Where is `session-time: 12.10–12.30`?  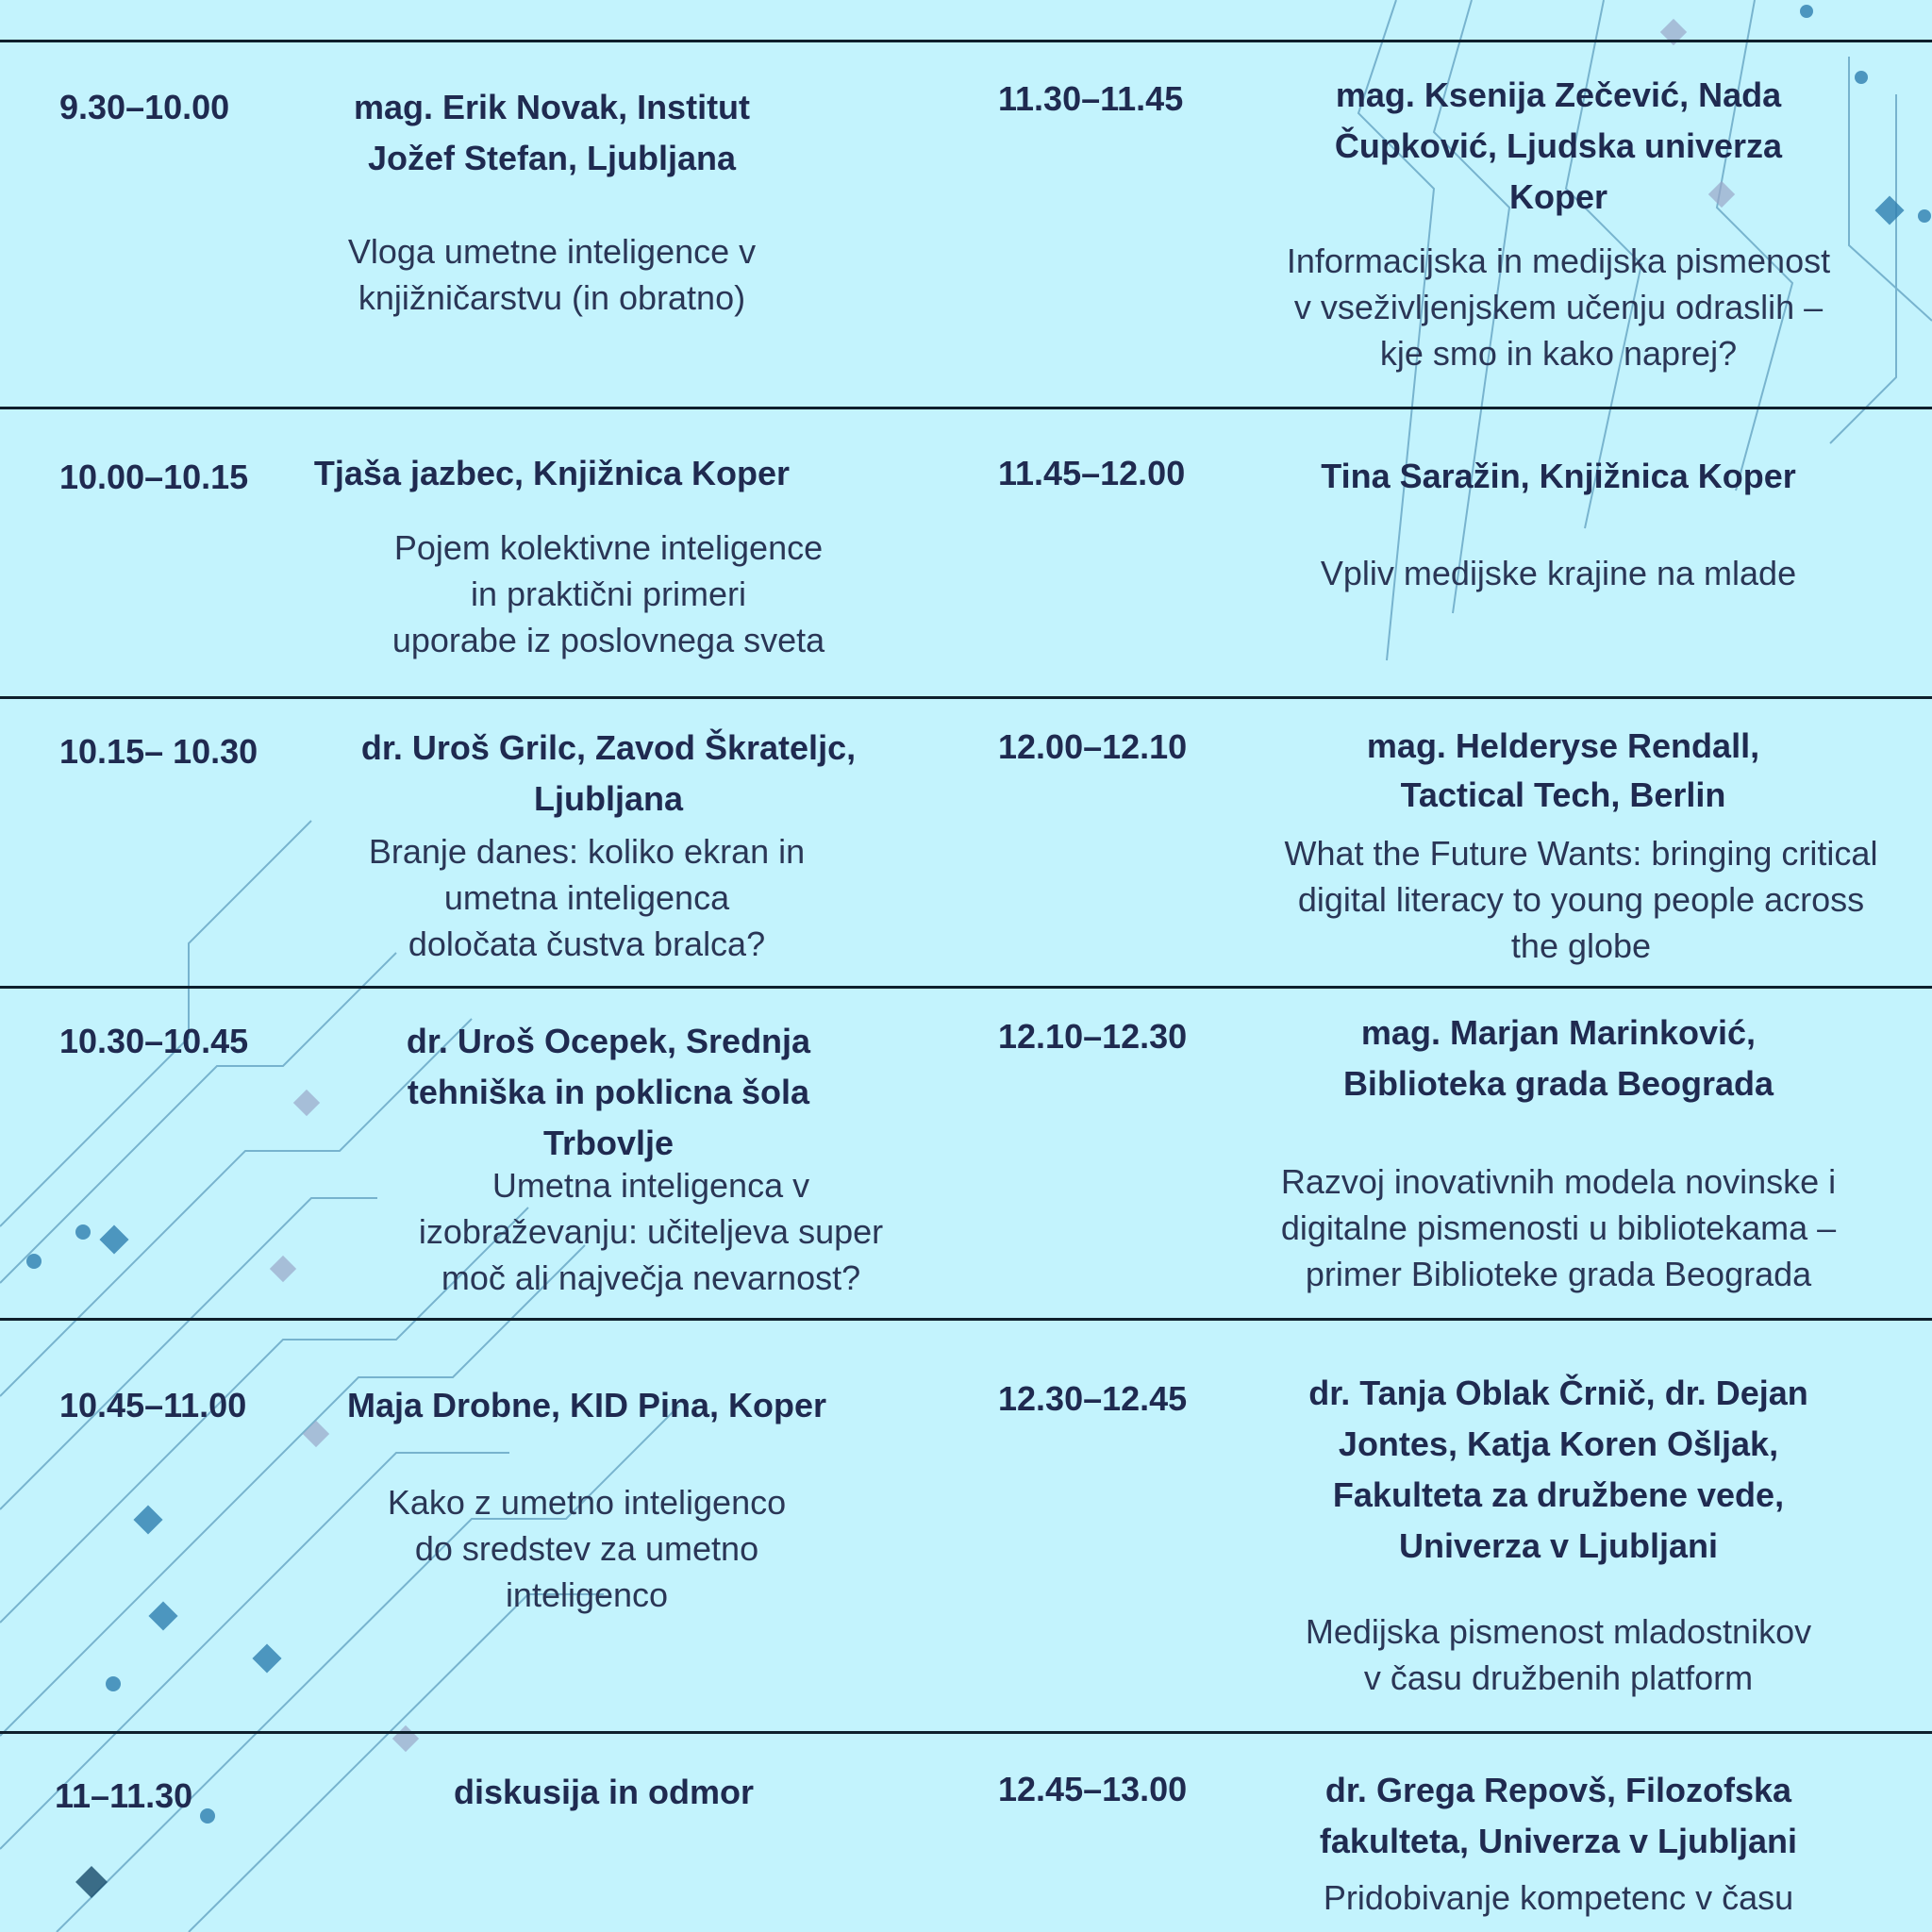 session-time: 12.10–12.30 is located at coordinates (1093, 1037).